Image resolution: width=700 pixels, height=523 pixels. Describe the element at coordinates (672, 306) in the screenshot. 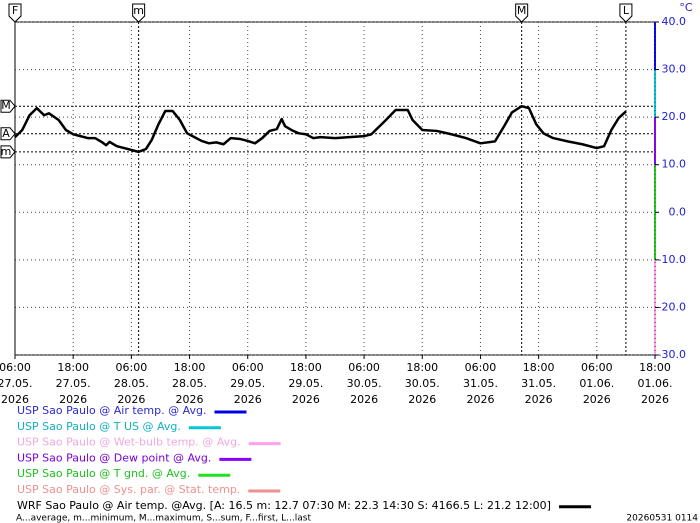

I see `y-tick-label: -20.0` at that location.